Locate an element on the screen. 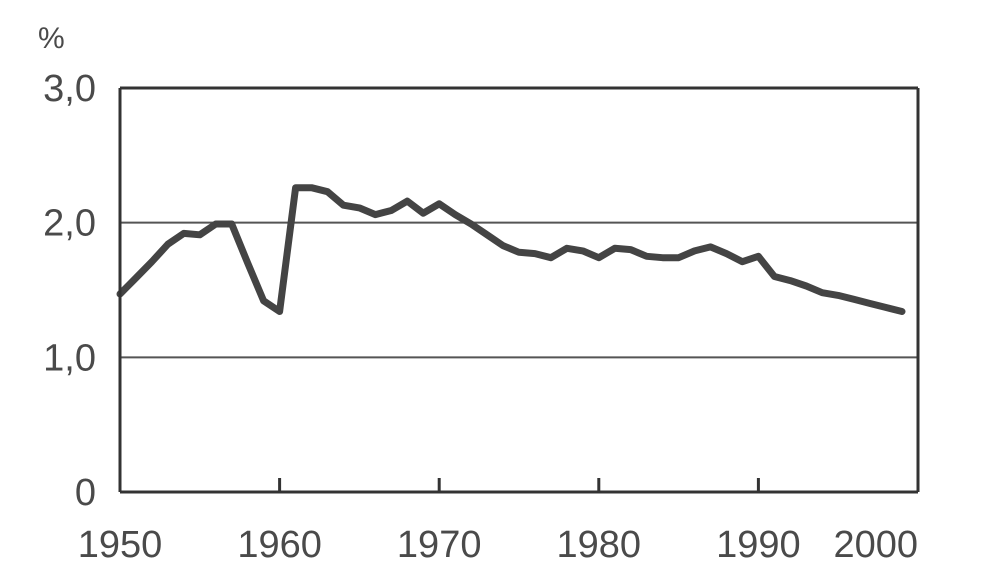 The height and width of the screenshot is (567, 981). x-tick-label-1950: 1950 is located at coordinates (120, 545).